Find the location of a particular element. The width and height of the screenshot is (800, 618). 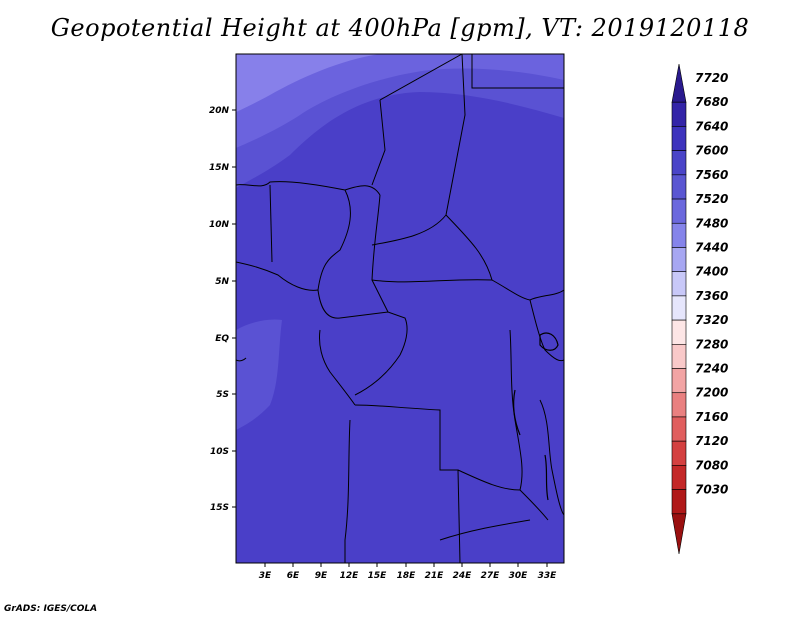

lat-tick-label: 5N is located at coordinates (222, 282).